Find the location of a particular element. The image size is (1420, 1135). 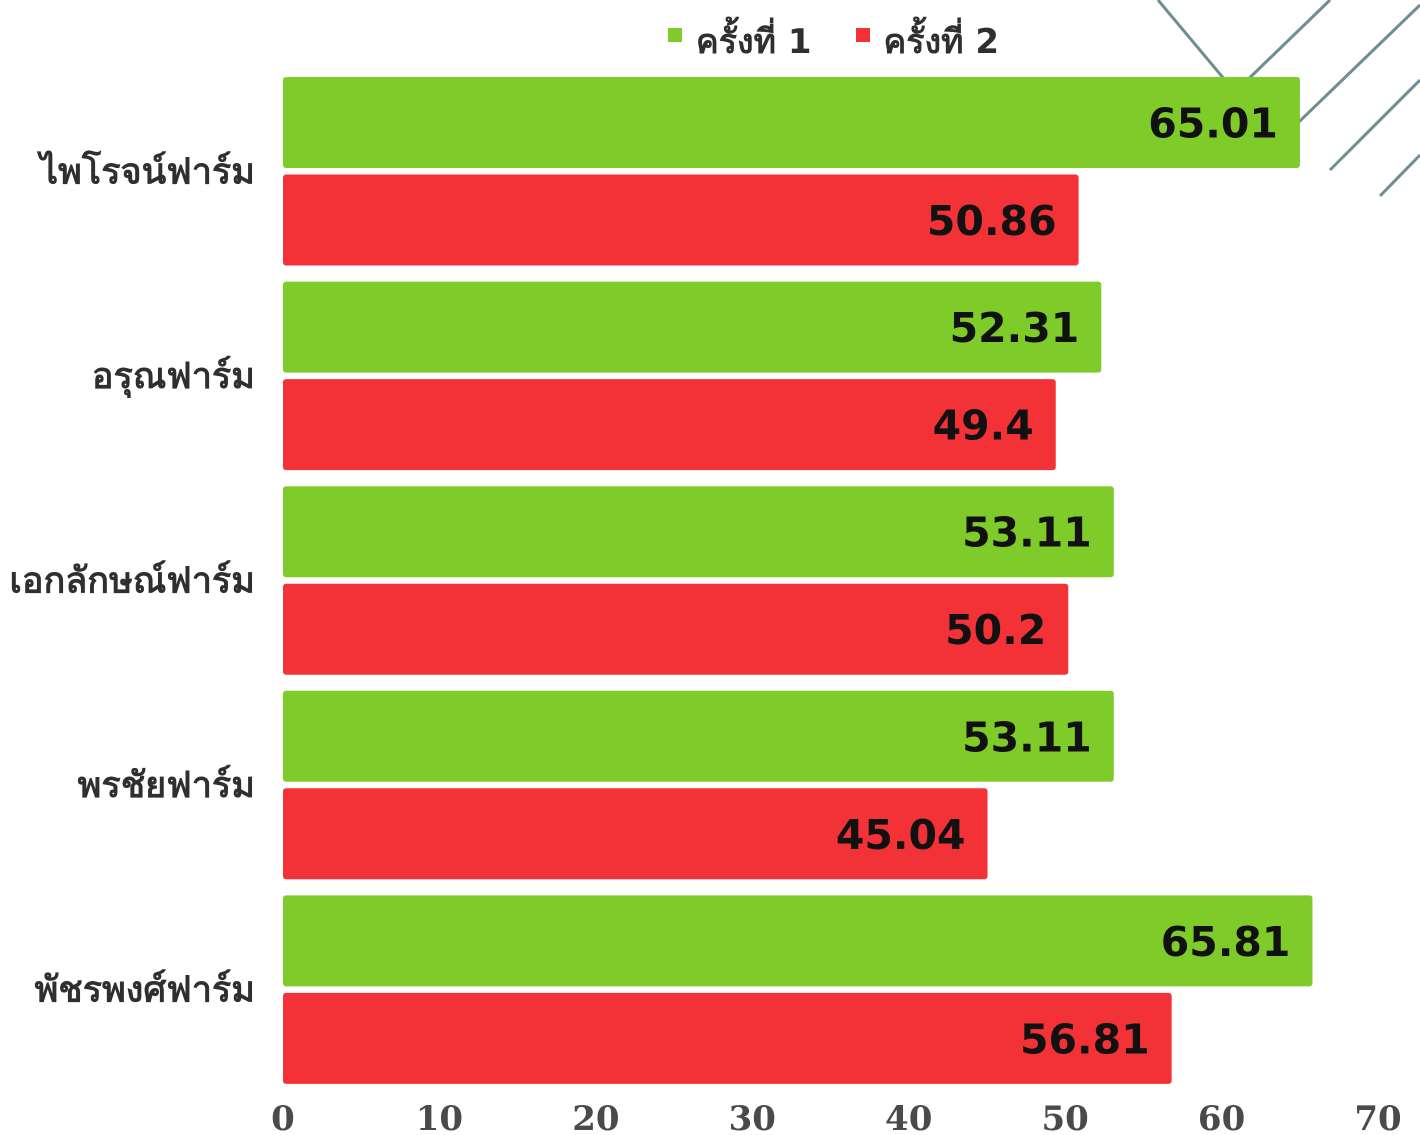

decorative-lines is located at coordinates (1288, 99).